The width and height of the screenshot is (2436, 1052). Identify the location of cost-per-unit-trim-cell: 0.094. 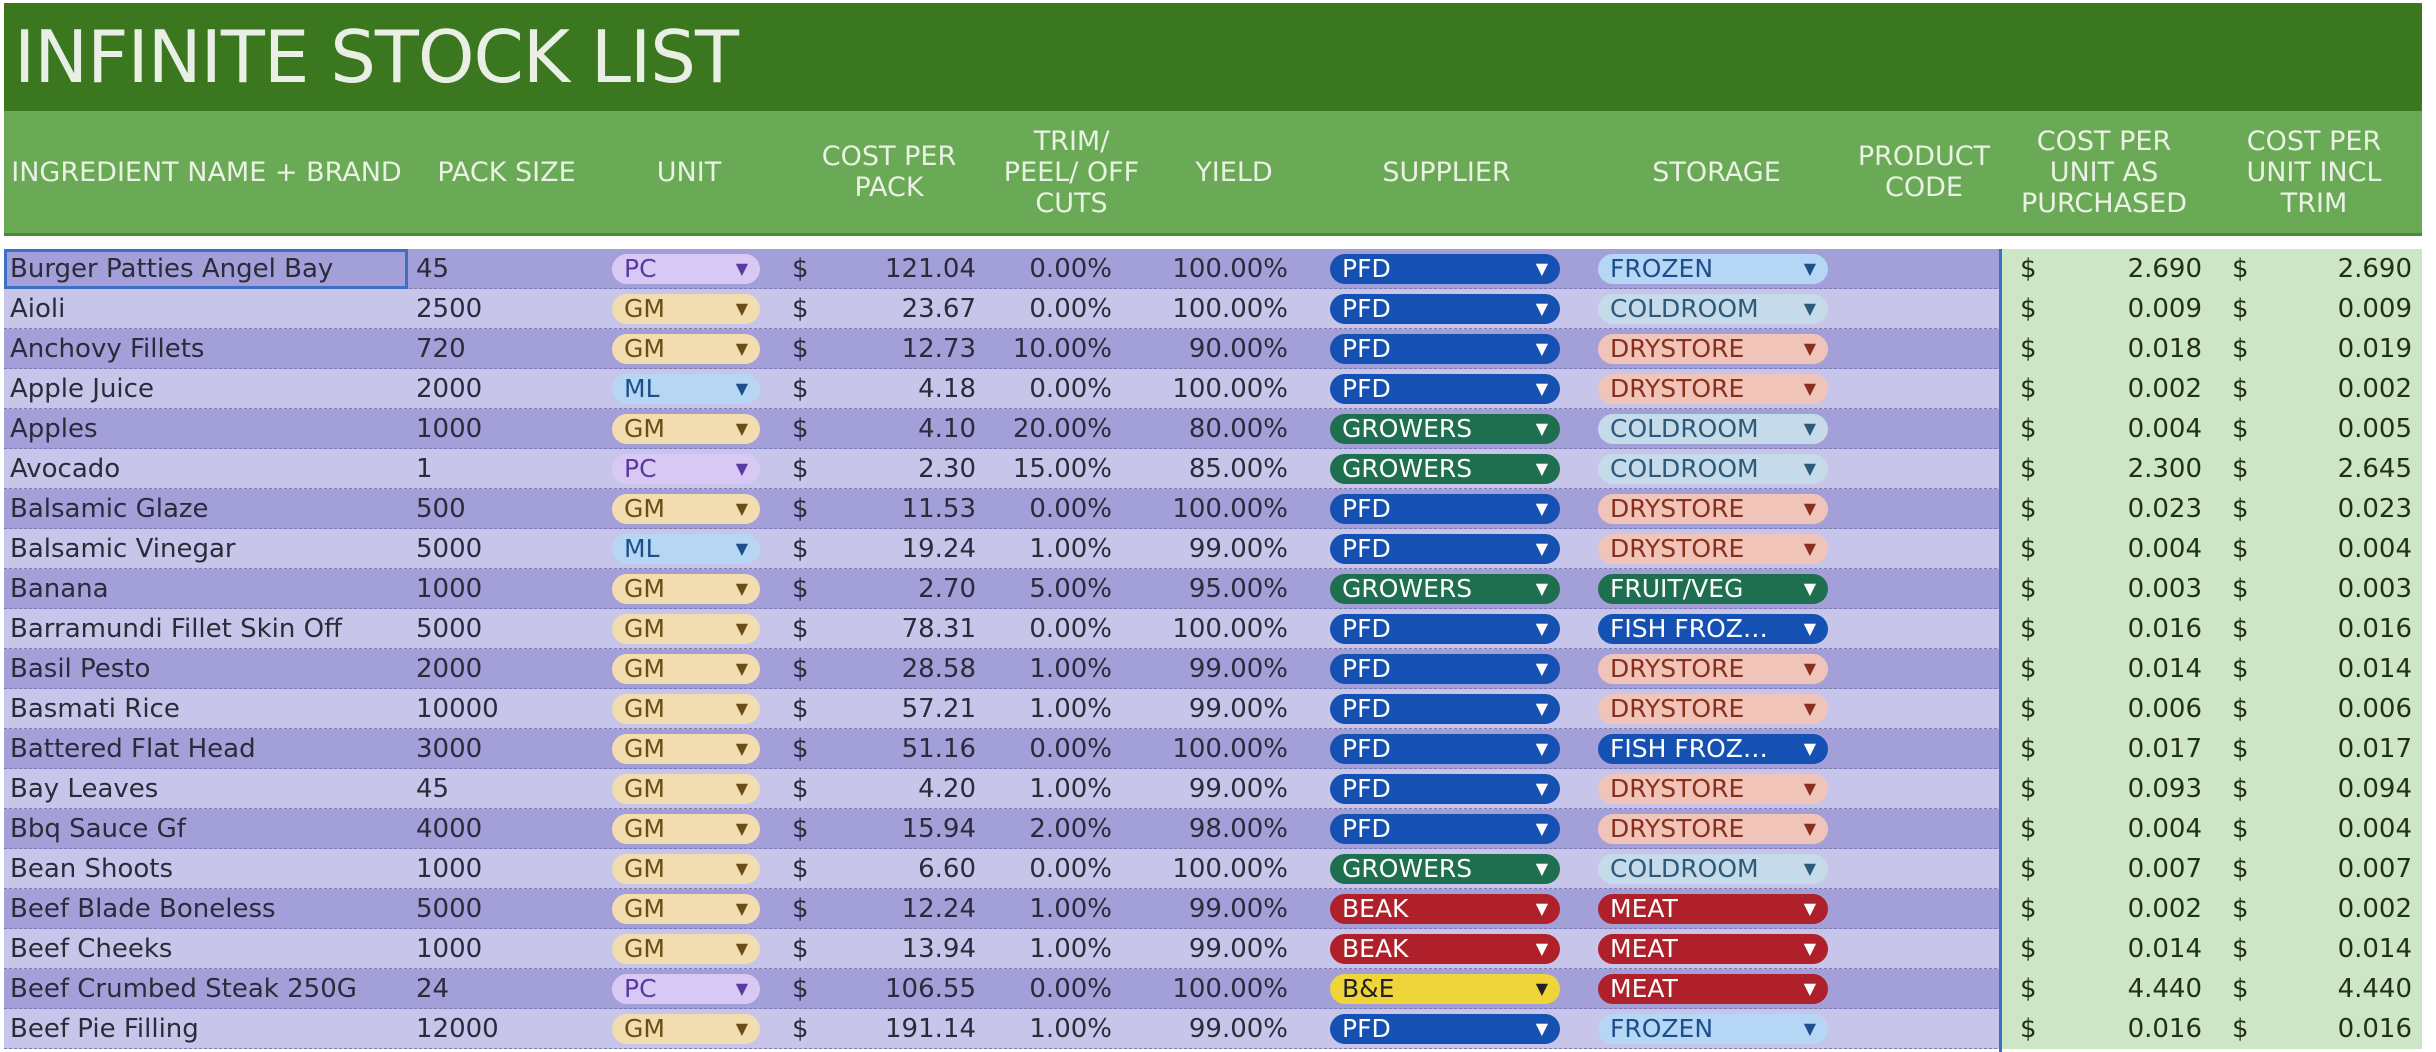
(2374, 789).